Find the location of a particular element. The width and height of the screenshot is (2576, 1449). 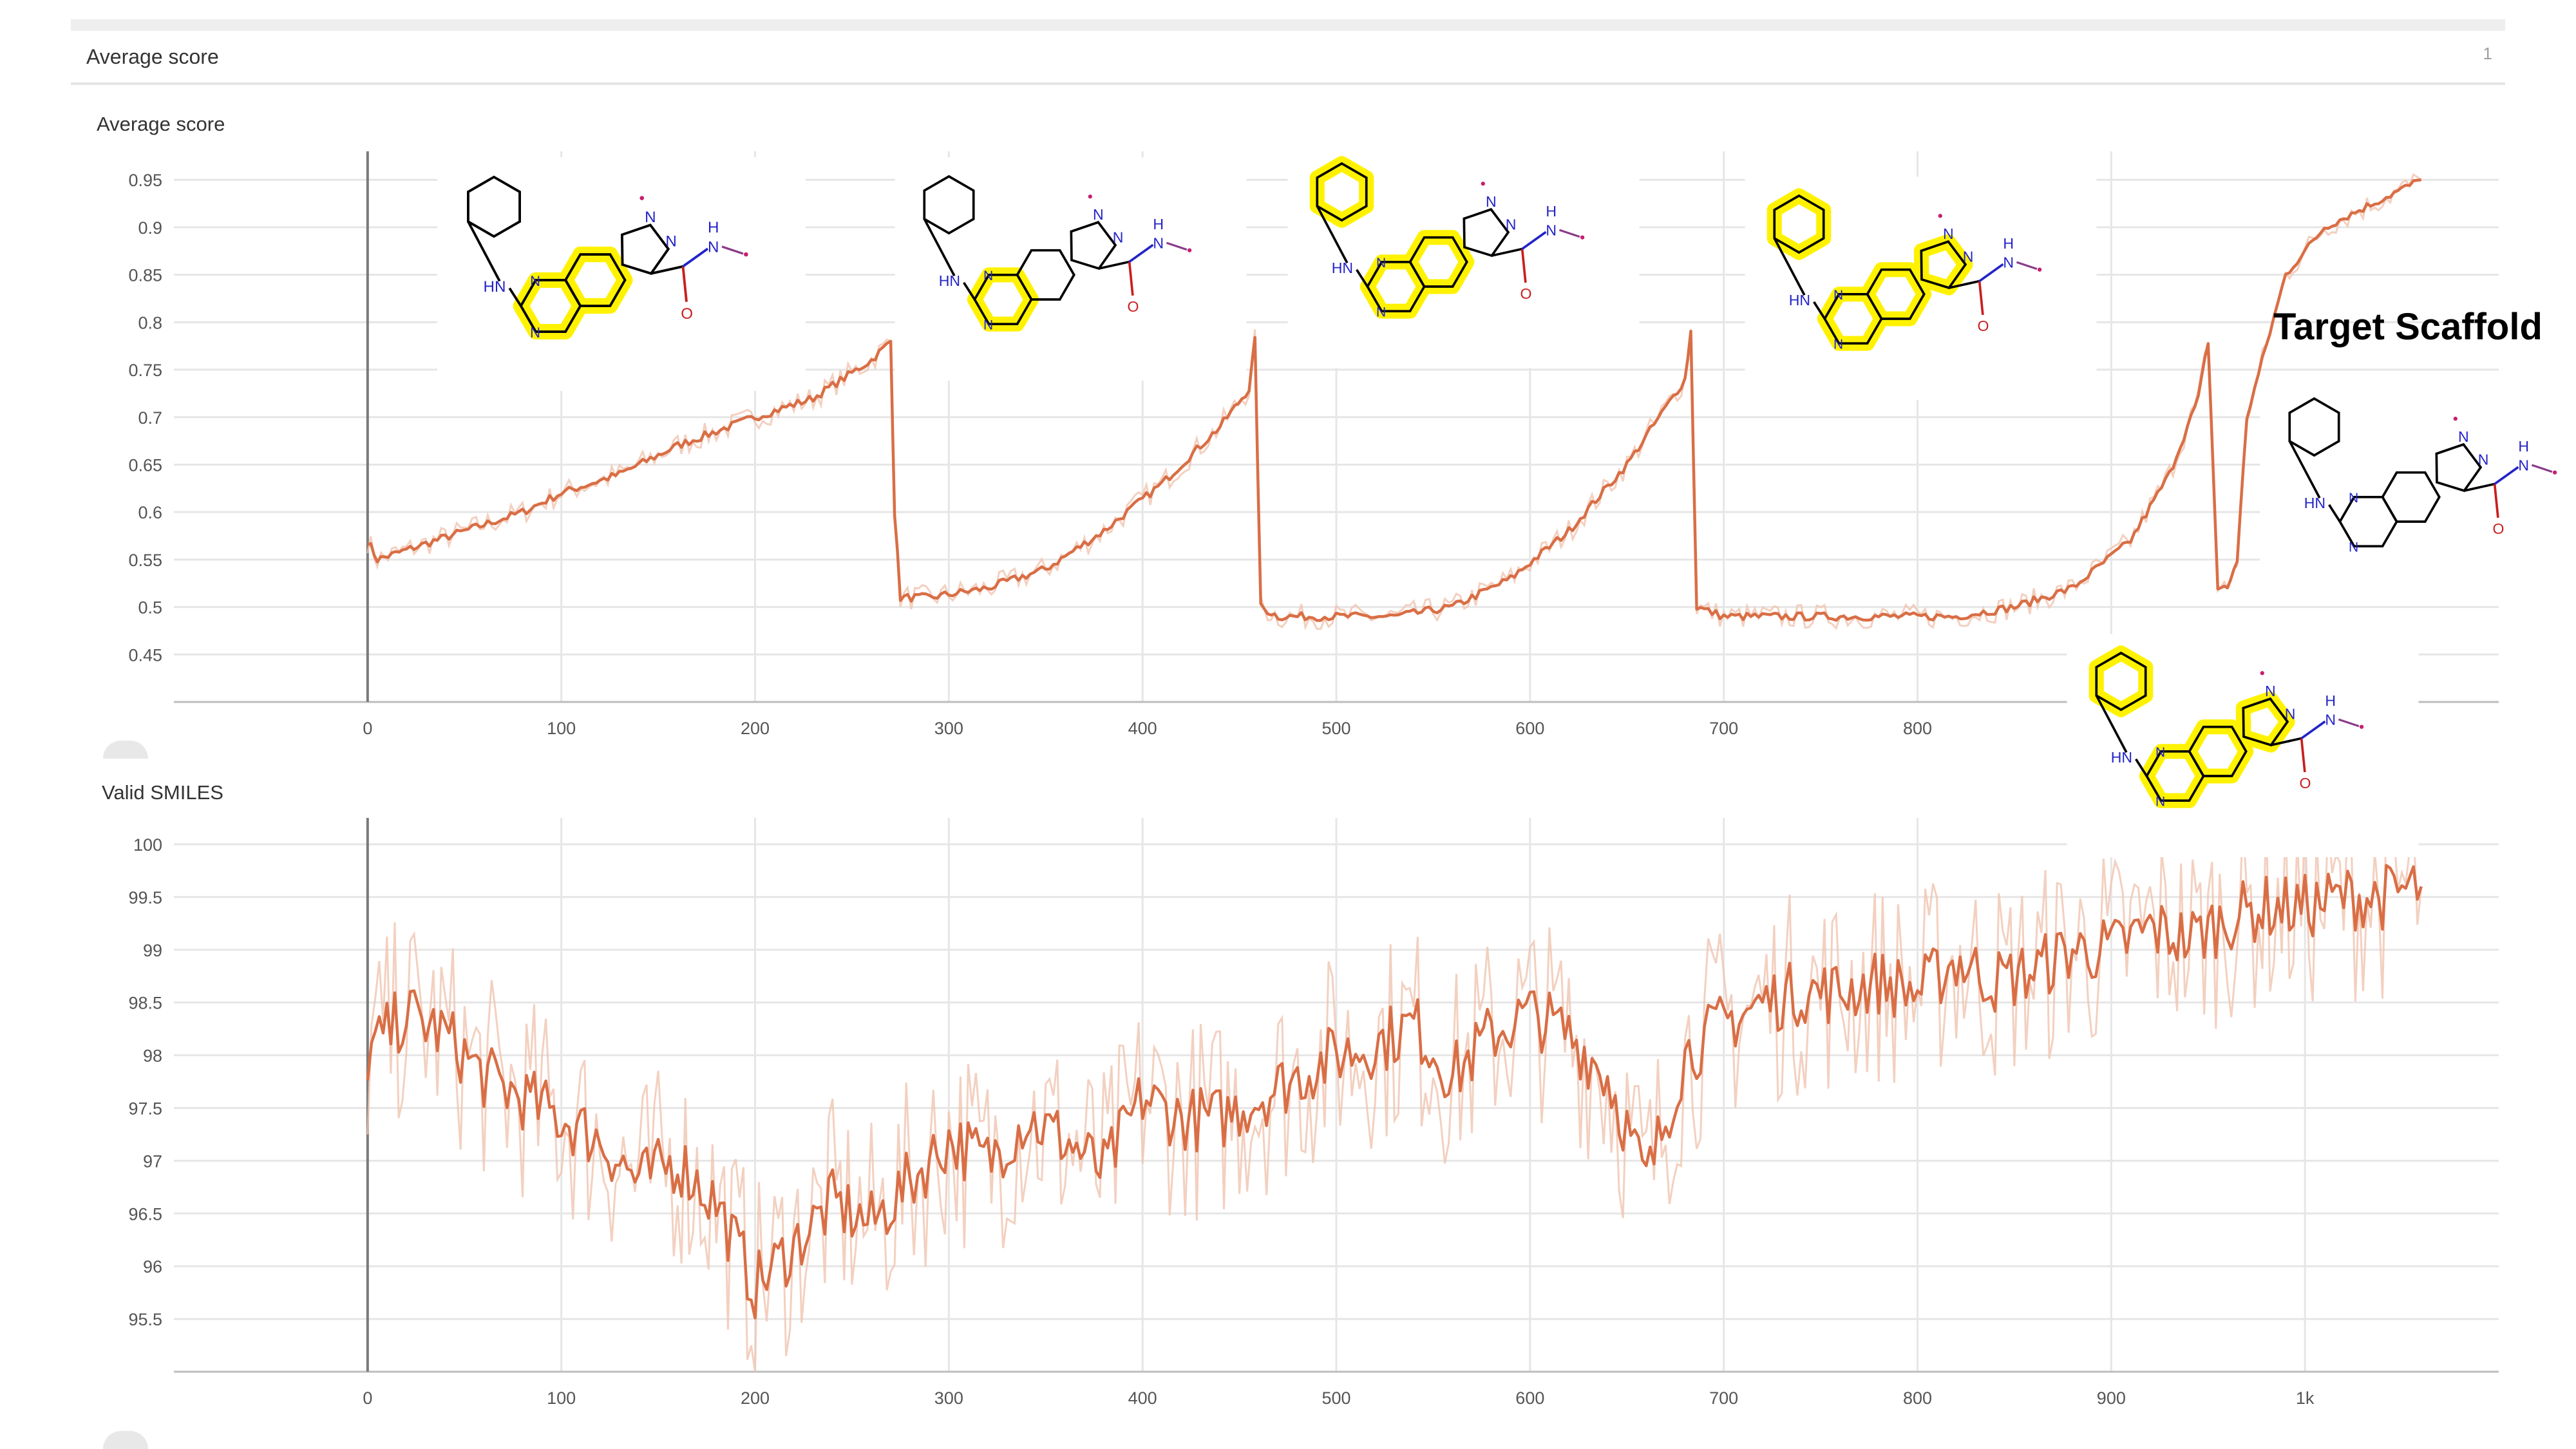

y-tick-label: 0.55 is located at coordinates (145, 560).